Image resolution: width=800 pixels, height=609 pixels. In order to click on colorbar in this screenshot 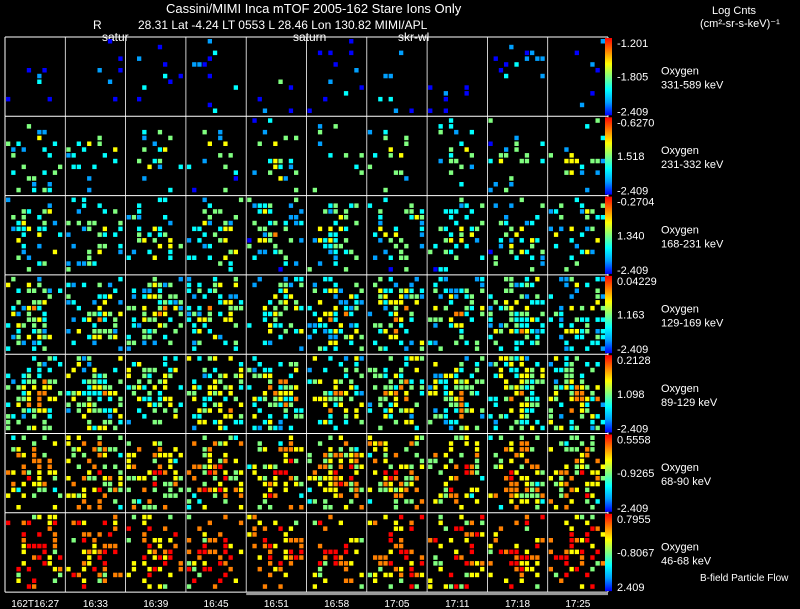, I will do `click(608, 314)`.